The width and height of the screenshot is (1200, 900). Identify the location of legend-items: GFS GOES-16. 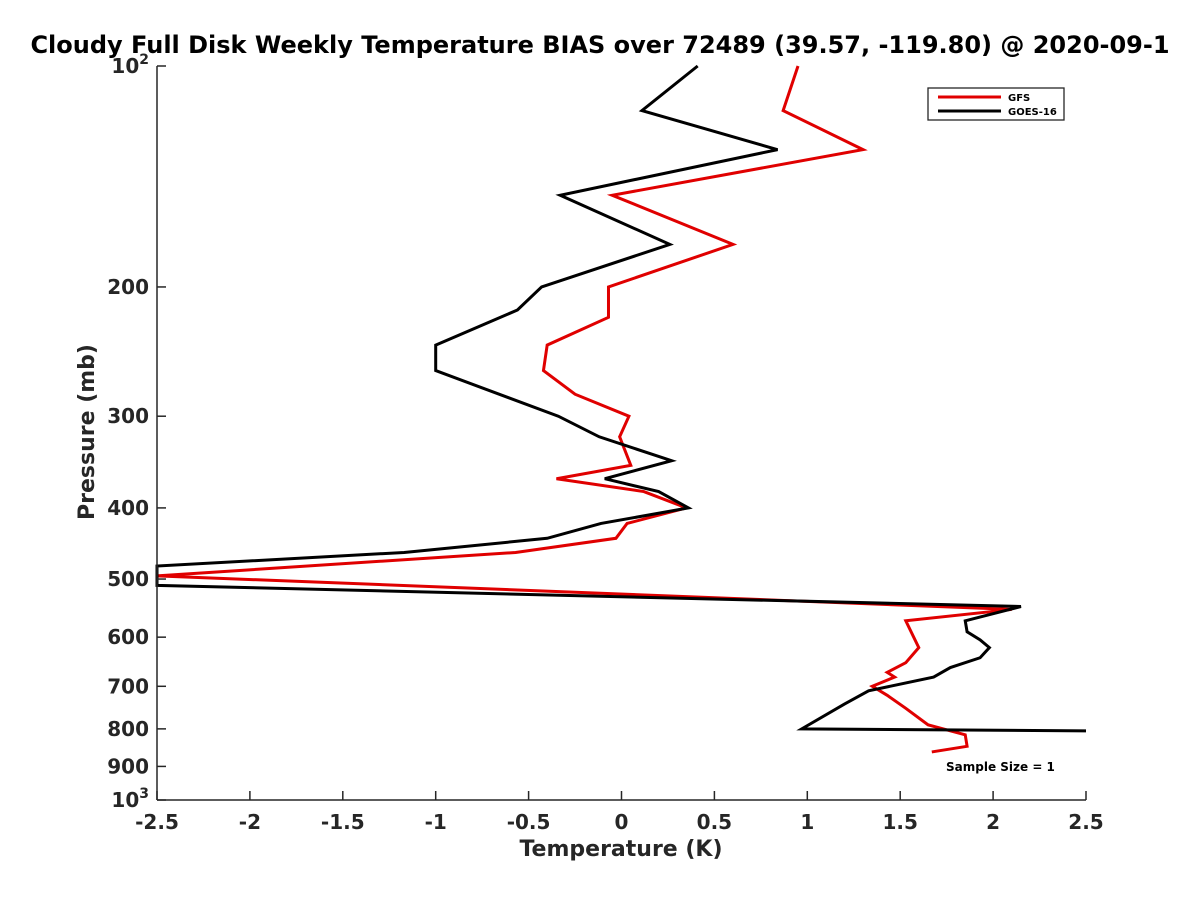
(997, 105).